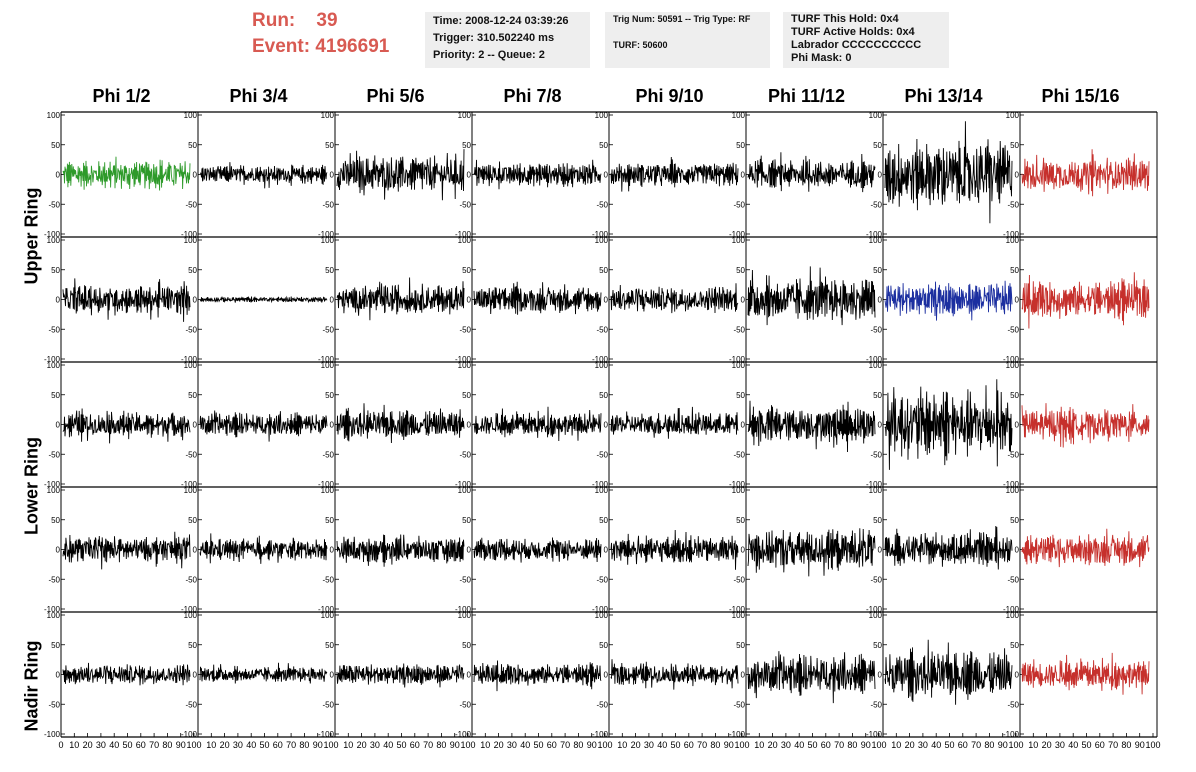  Describe the element at coordinates (821, 58) in the screenshot. I see `phi-mask-text: Phi Mask: 0` at that location.